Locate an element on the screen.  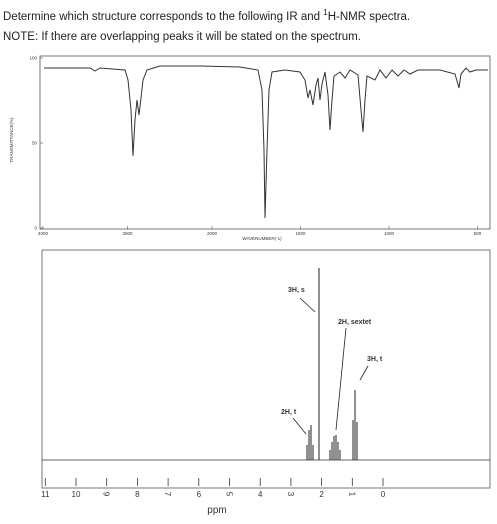
annotation: 2H, t is located at coordinates (289, 412).